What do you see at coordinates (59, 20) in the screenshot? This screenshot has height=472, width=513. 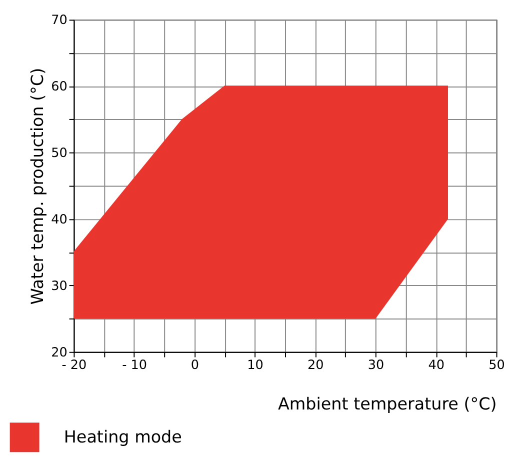 I see `y-tick-label: 70` at bounding box center [59, 20].